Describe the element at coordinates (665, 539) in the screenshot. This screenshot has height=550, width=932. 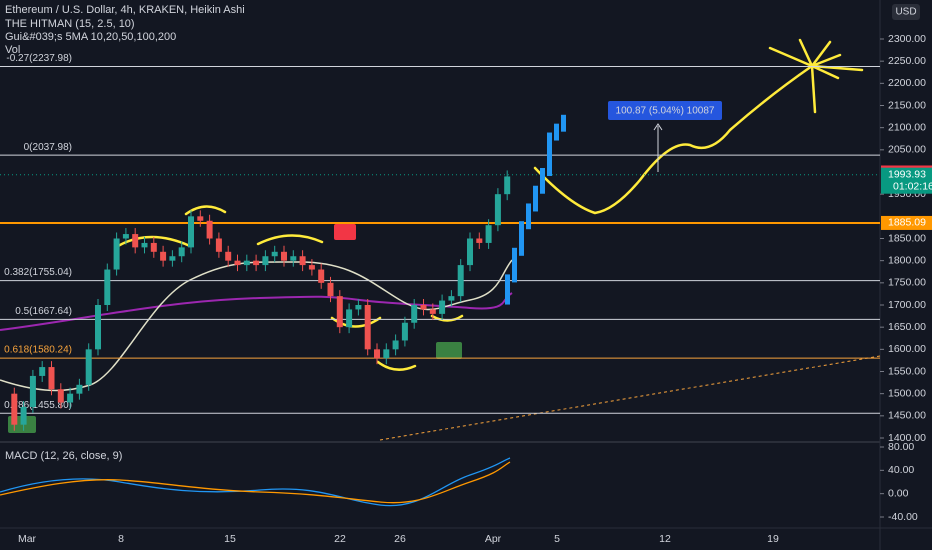
I see `date-label: 12` at that location.